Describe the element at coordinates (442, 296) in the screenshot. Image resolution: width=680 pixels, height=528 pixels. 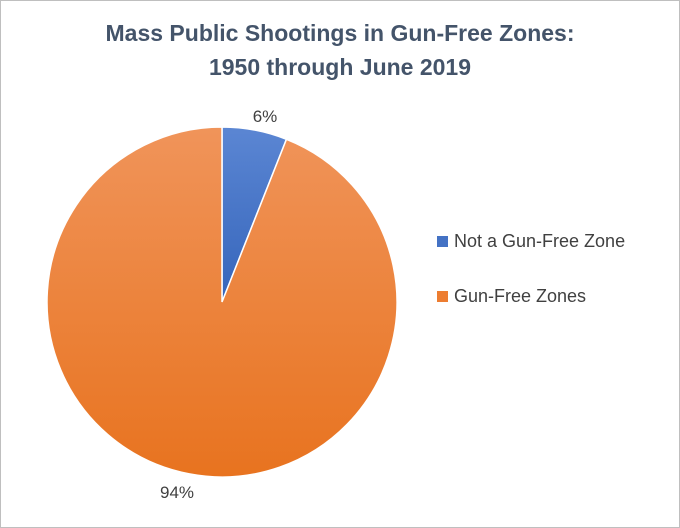
I see `legend-swatch-orange` at that location.